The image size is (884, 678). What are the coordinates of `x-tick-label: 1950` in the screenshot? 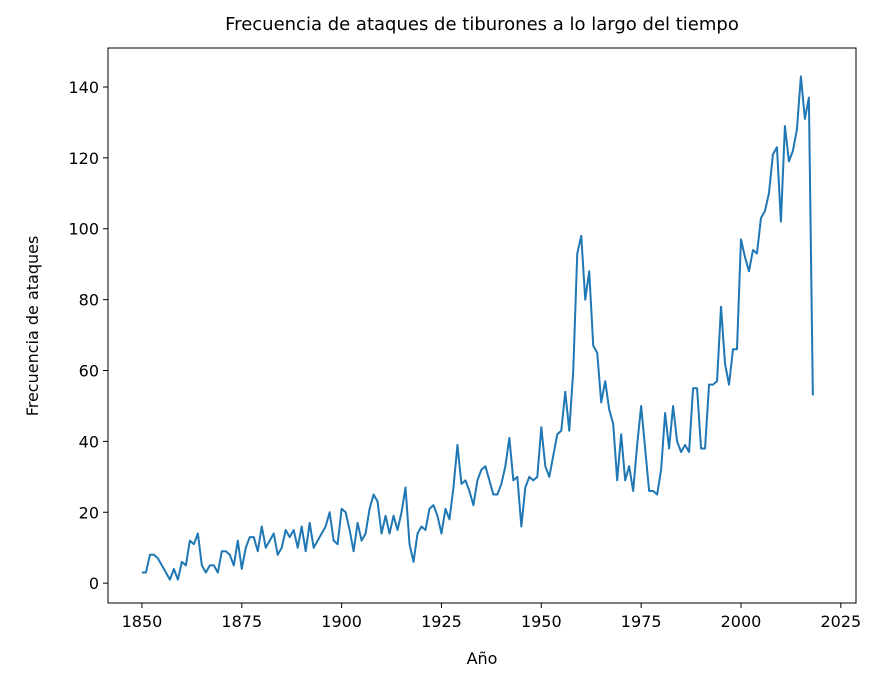 It's located at (541, 621).